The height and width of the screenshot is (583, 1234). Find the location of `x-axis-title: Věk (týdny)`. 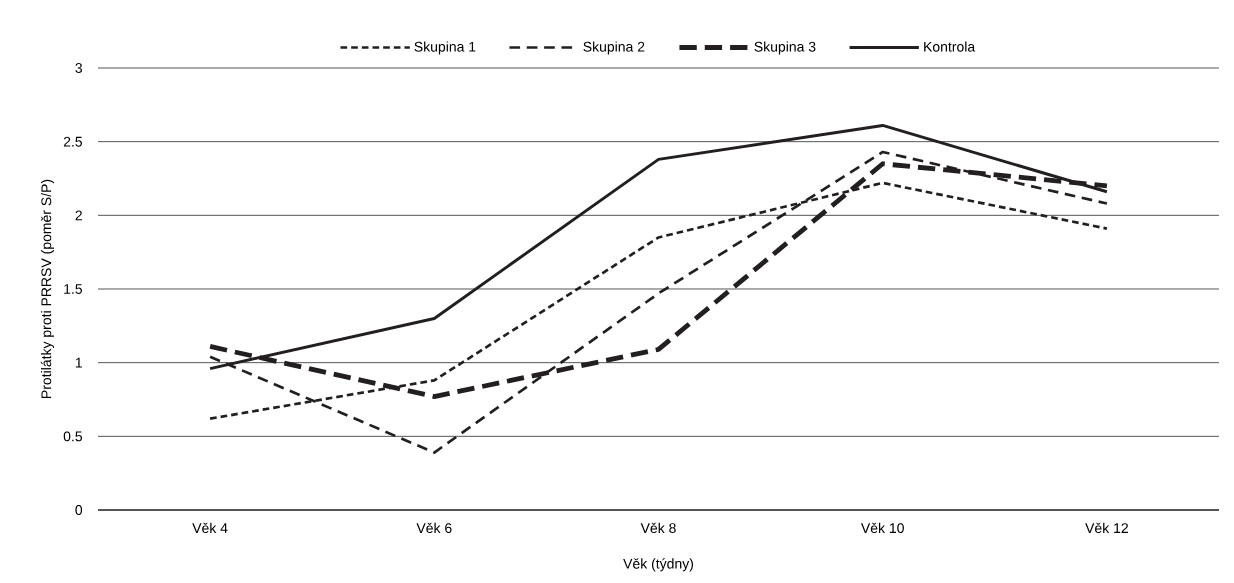

x-axis-title: Věk (týdny) is located at coordinates (658, 565).